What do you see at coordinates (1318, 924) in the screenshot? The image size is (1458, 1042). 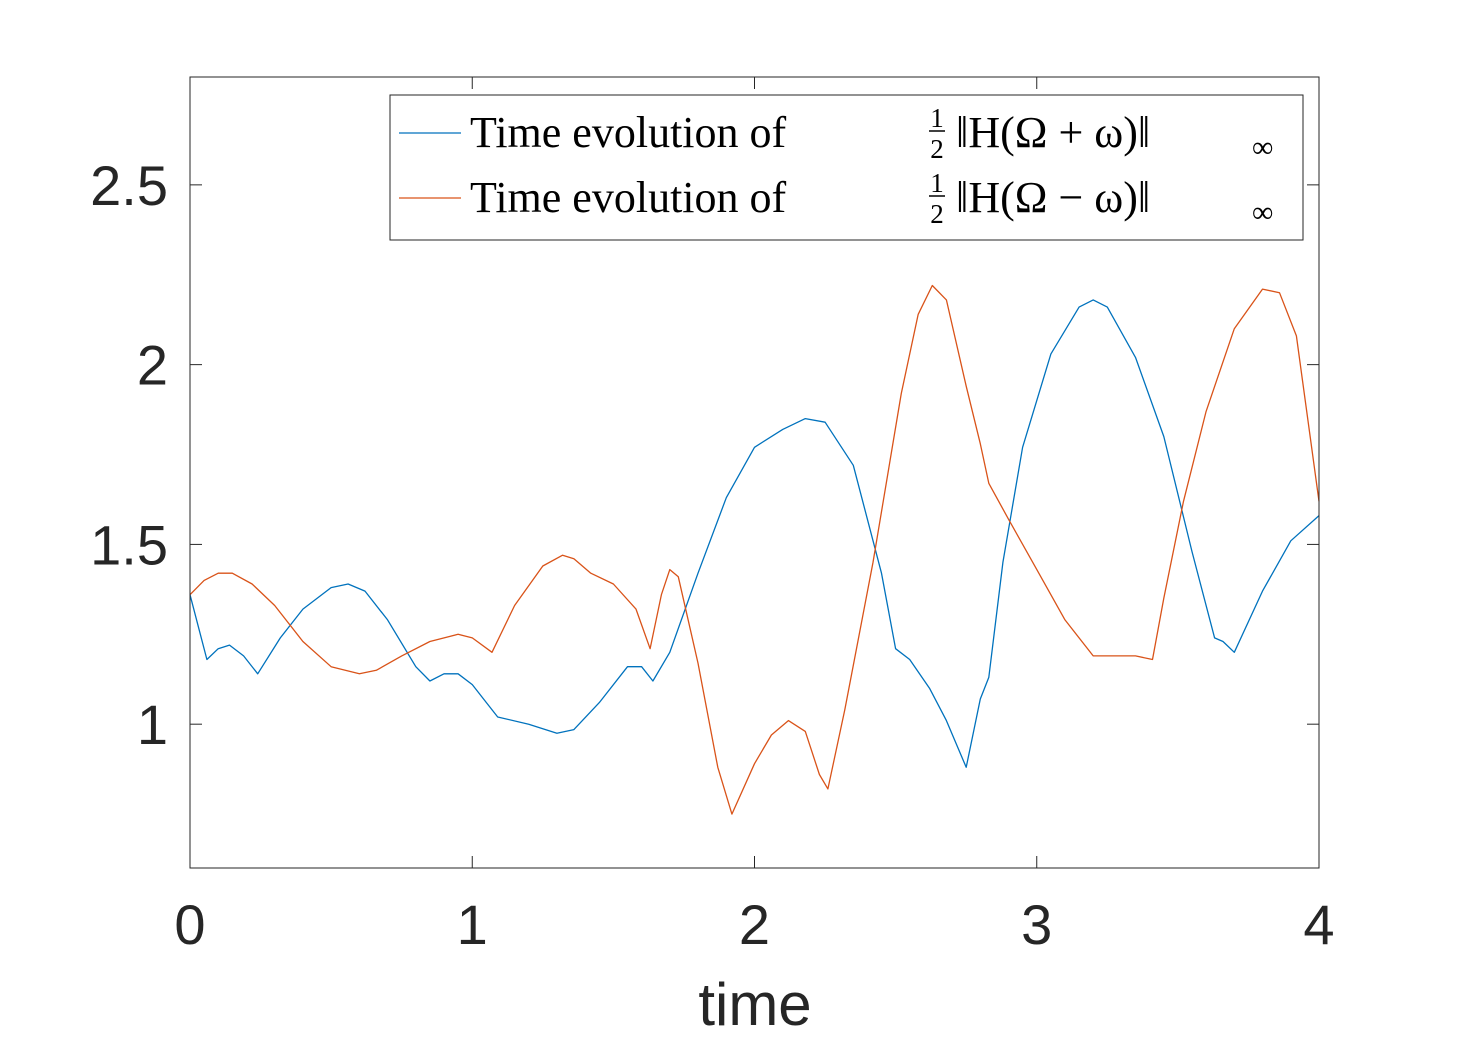 I see `x-tick-label: 4` at bounding box center [1318, 924].